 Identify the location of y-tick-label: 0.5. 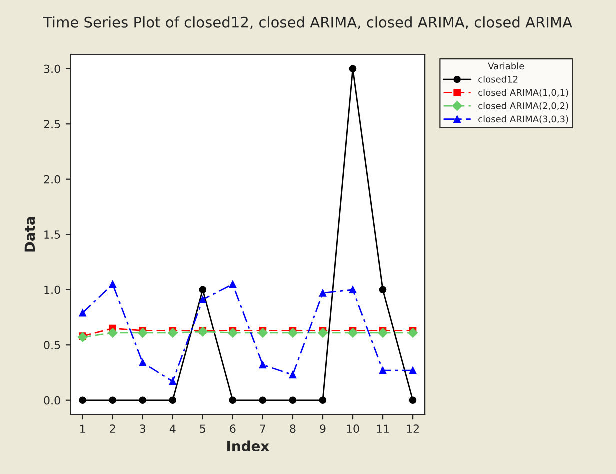
(52, 345).